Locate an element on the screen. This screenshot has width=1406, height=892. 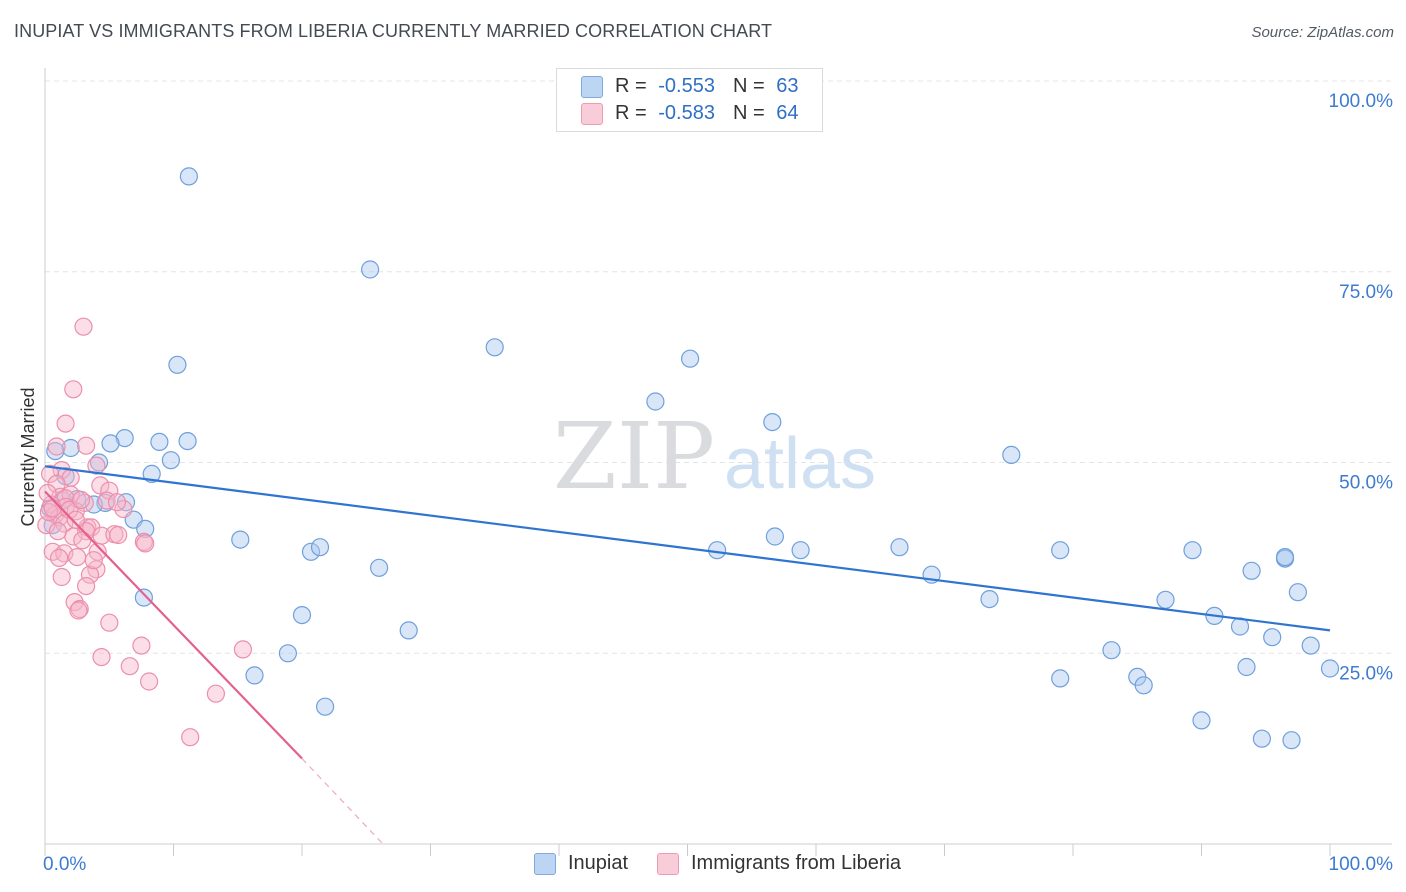
y-tick-label: 50.0% is located at coordinates (1366, 483).